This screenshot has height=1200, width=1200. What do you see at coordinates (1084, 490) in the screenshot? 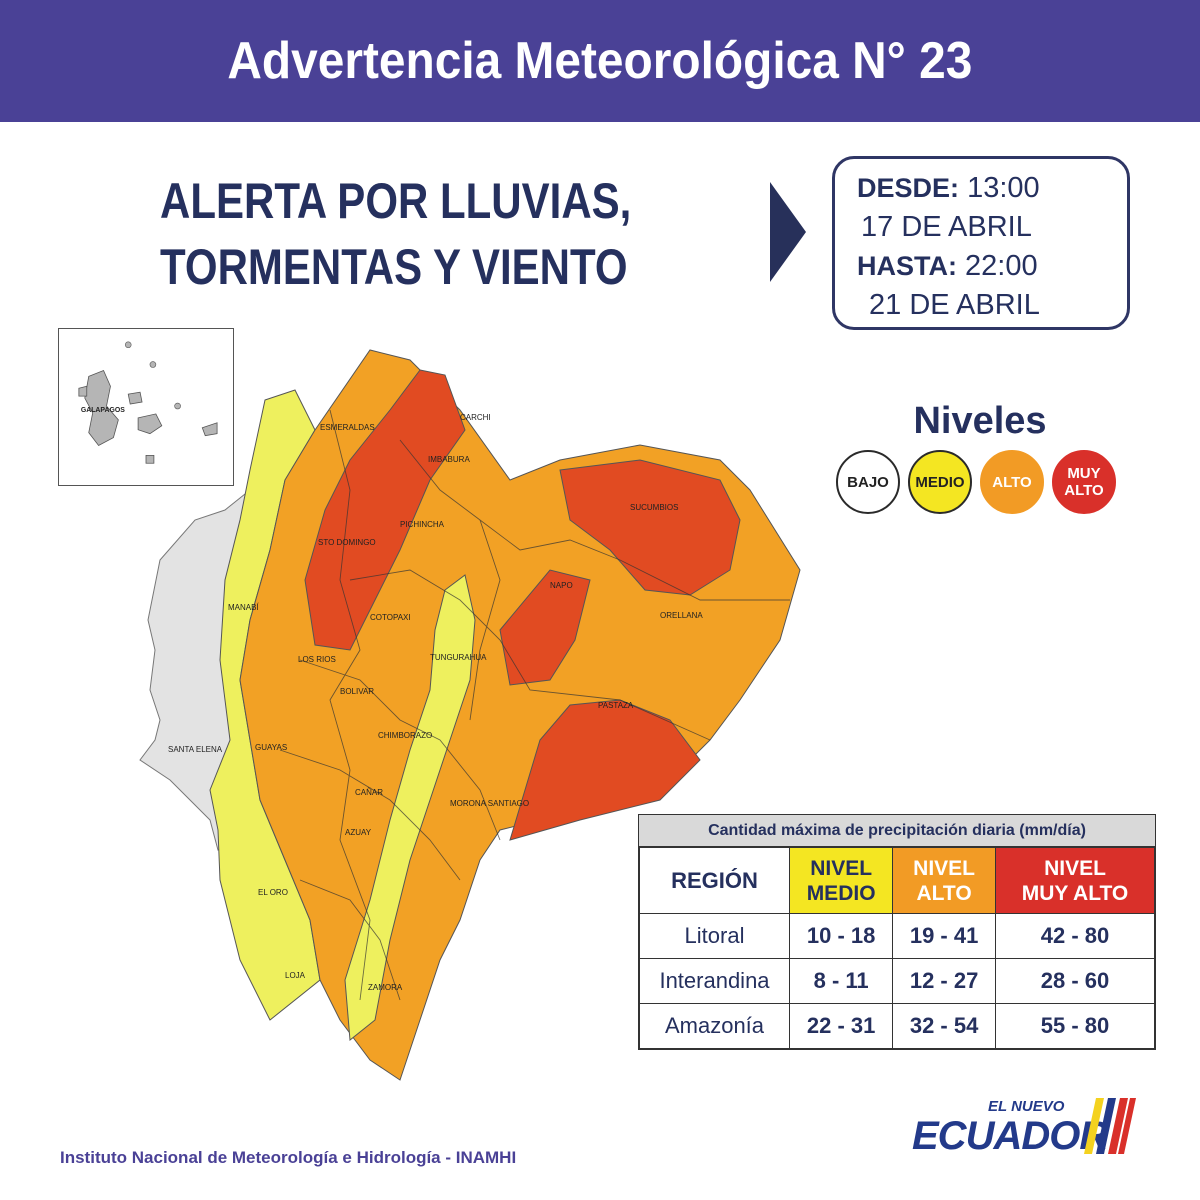
I see `level-muy-alto-line2: ALTO` at bounding box center [1084, 490].